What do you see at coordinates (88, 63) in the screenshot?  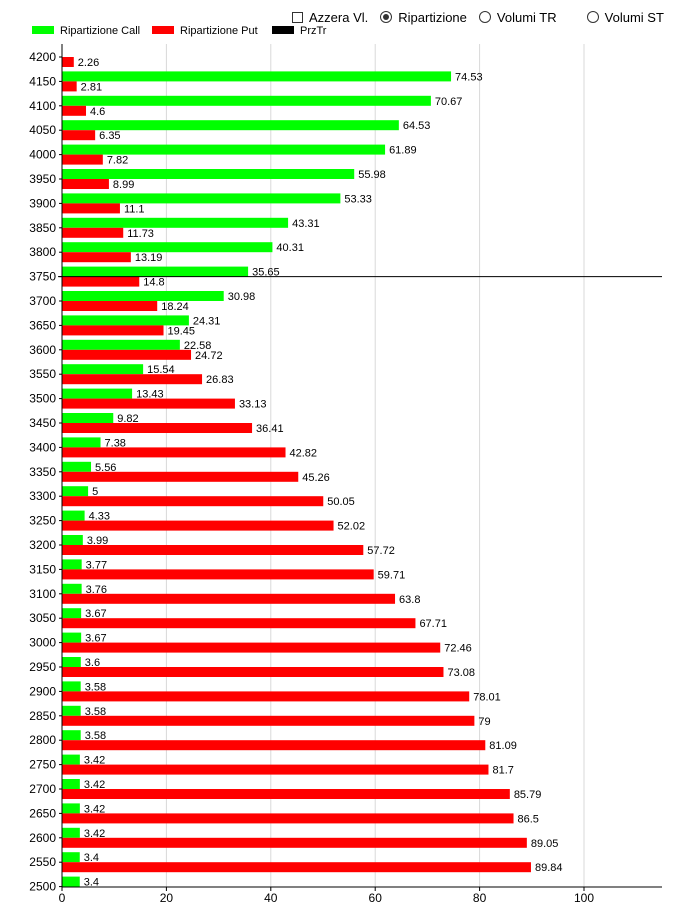 I see `put-bar-label: 2.26` at bounding box center [88, 63].